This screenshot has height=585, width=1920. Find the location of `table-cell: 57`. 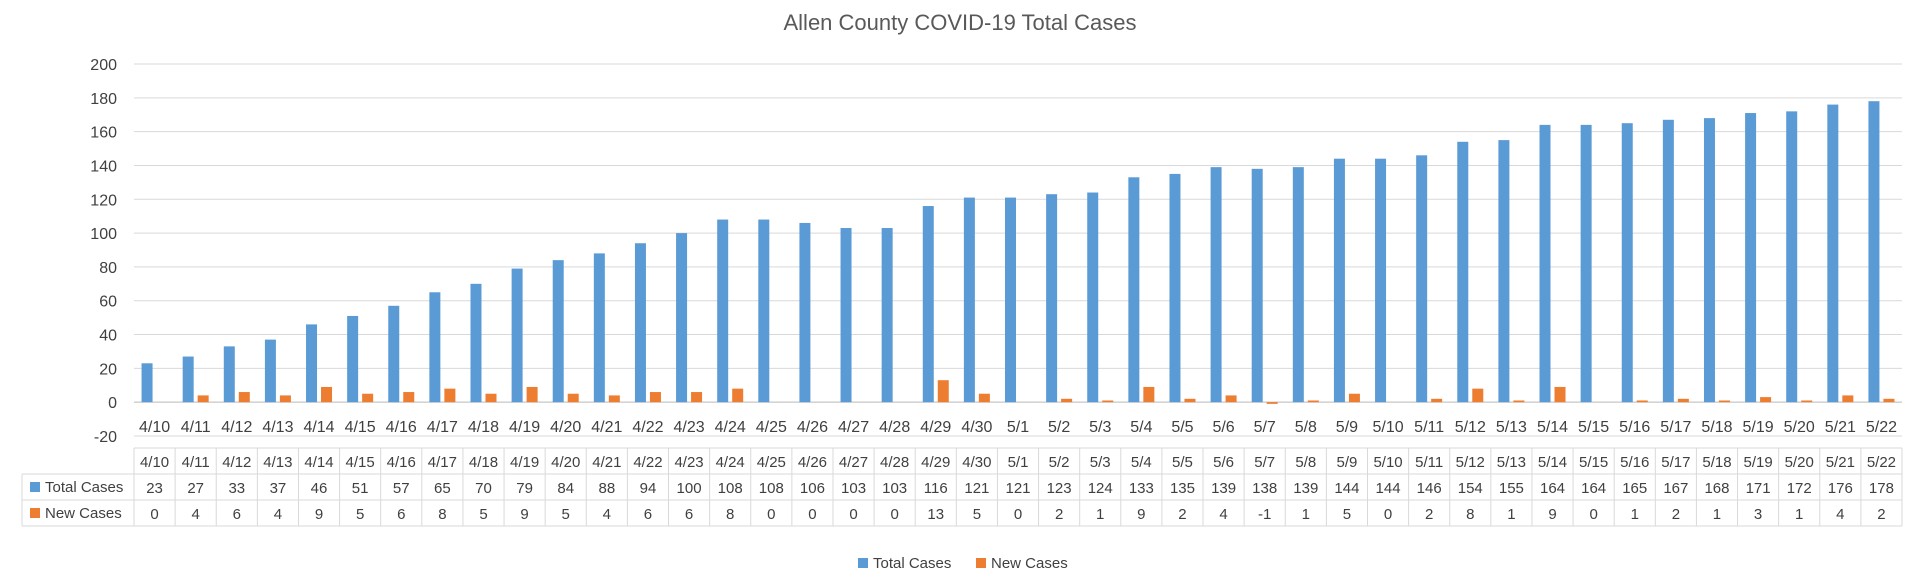

table-cell: 57 is located at coordinates (401, 488).